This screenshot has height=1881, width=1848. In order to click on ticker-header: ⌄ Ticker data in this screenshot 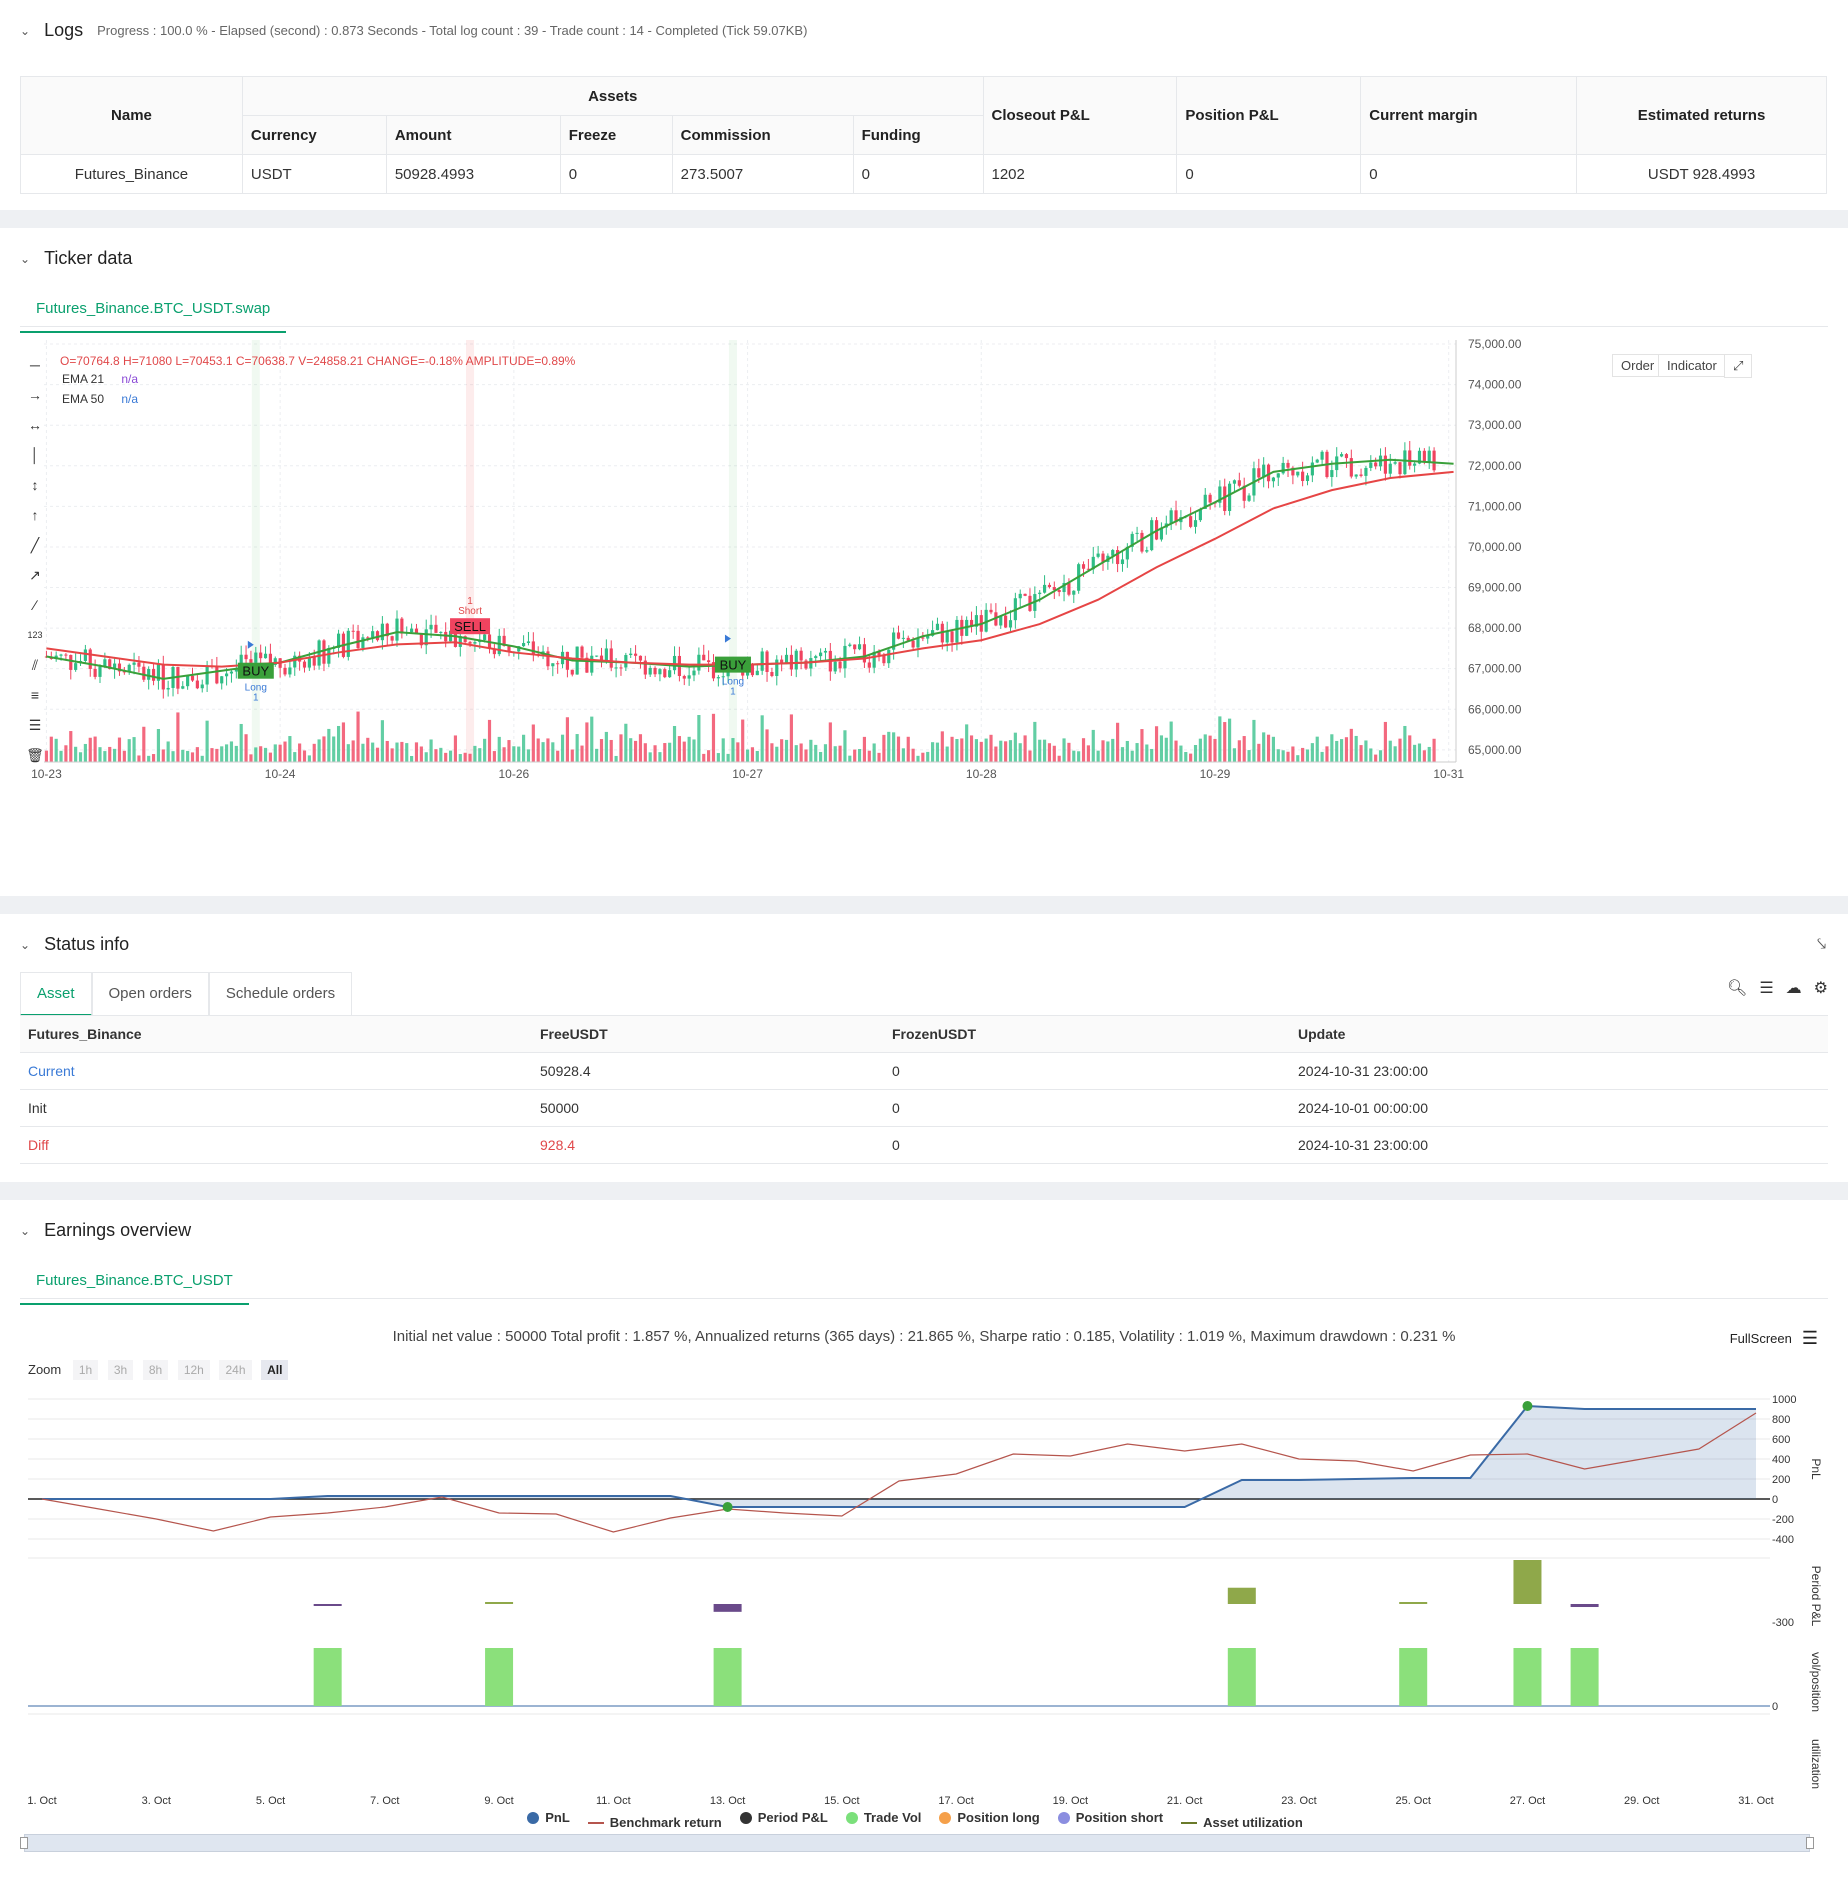, I will do `click(76, 258)`.